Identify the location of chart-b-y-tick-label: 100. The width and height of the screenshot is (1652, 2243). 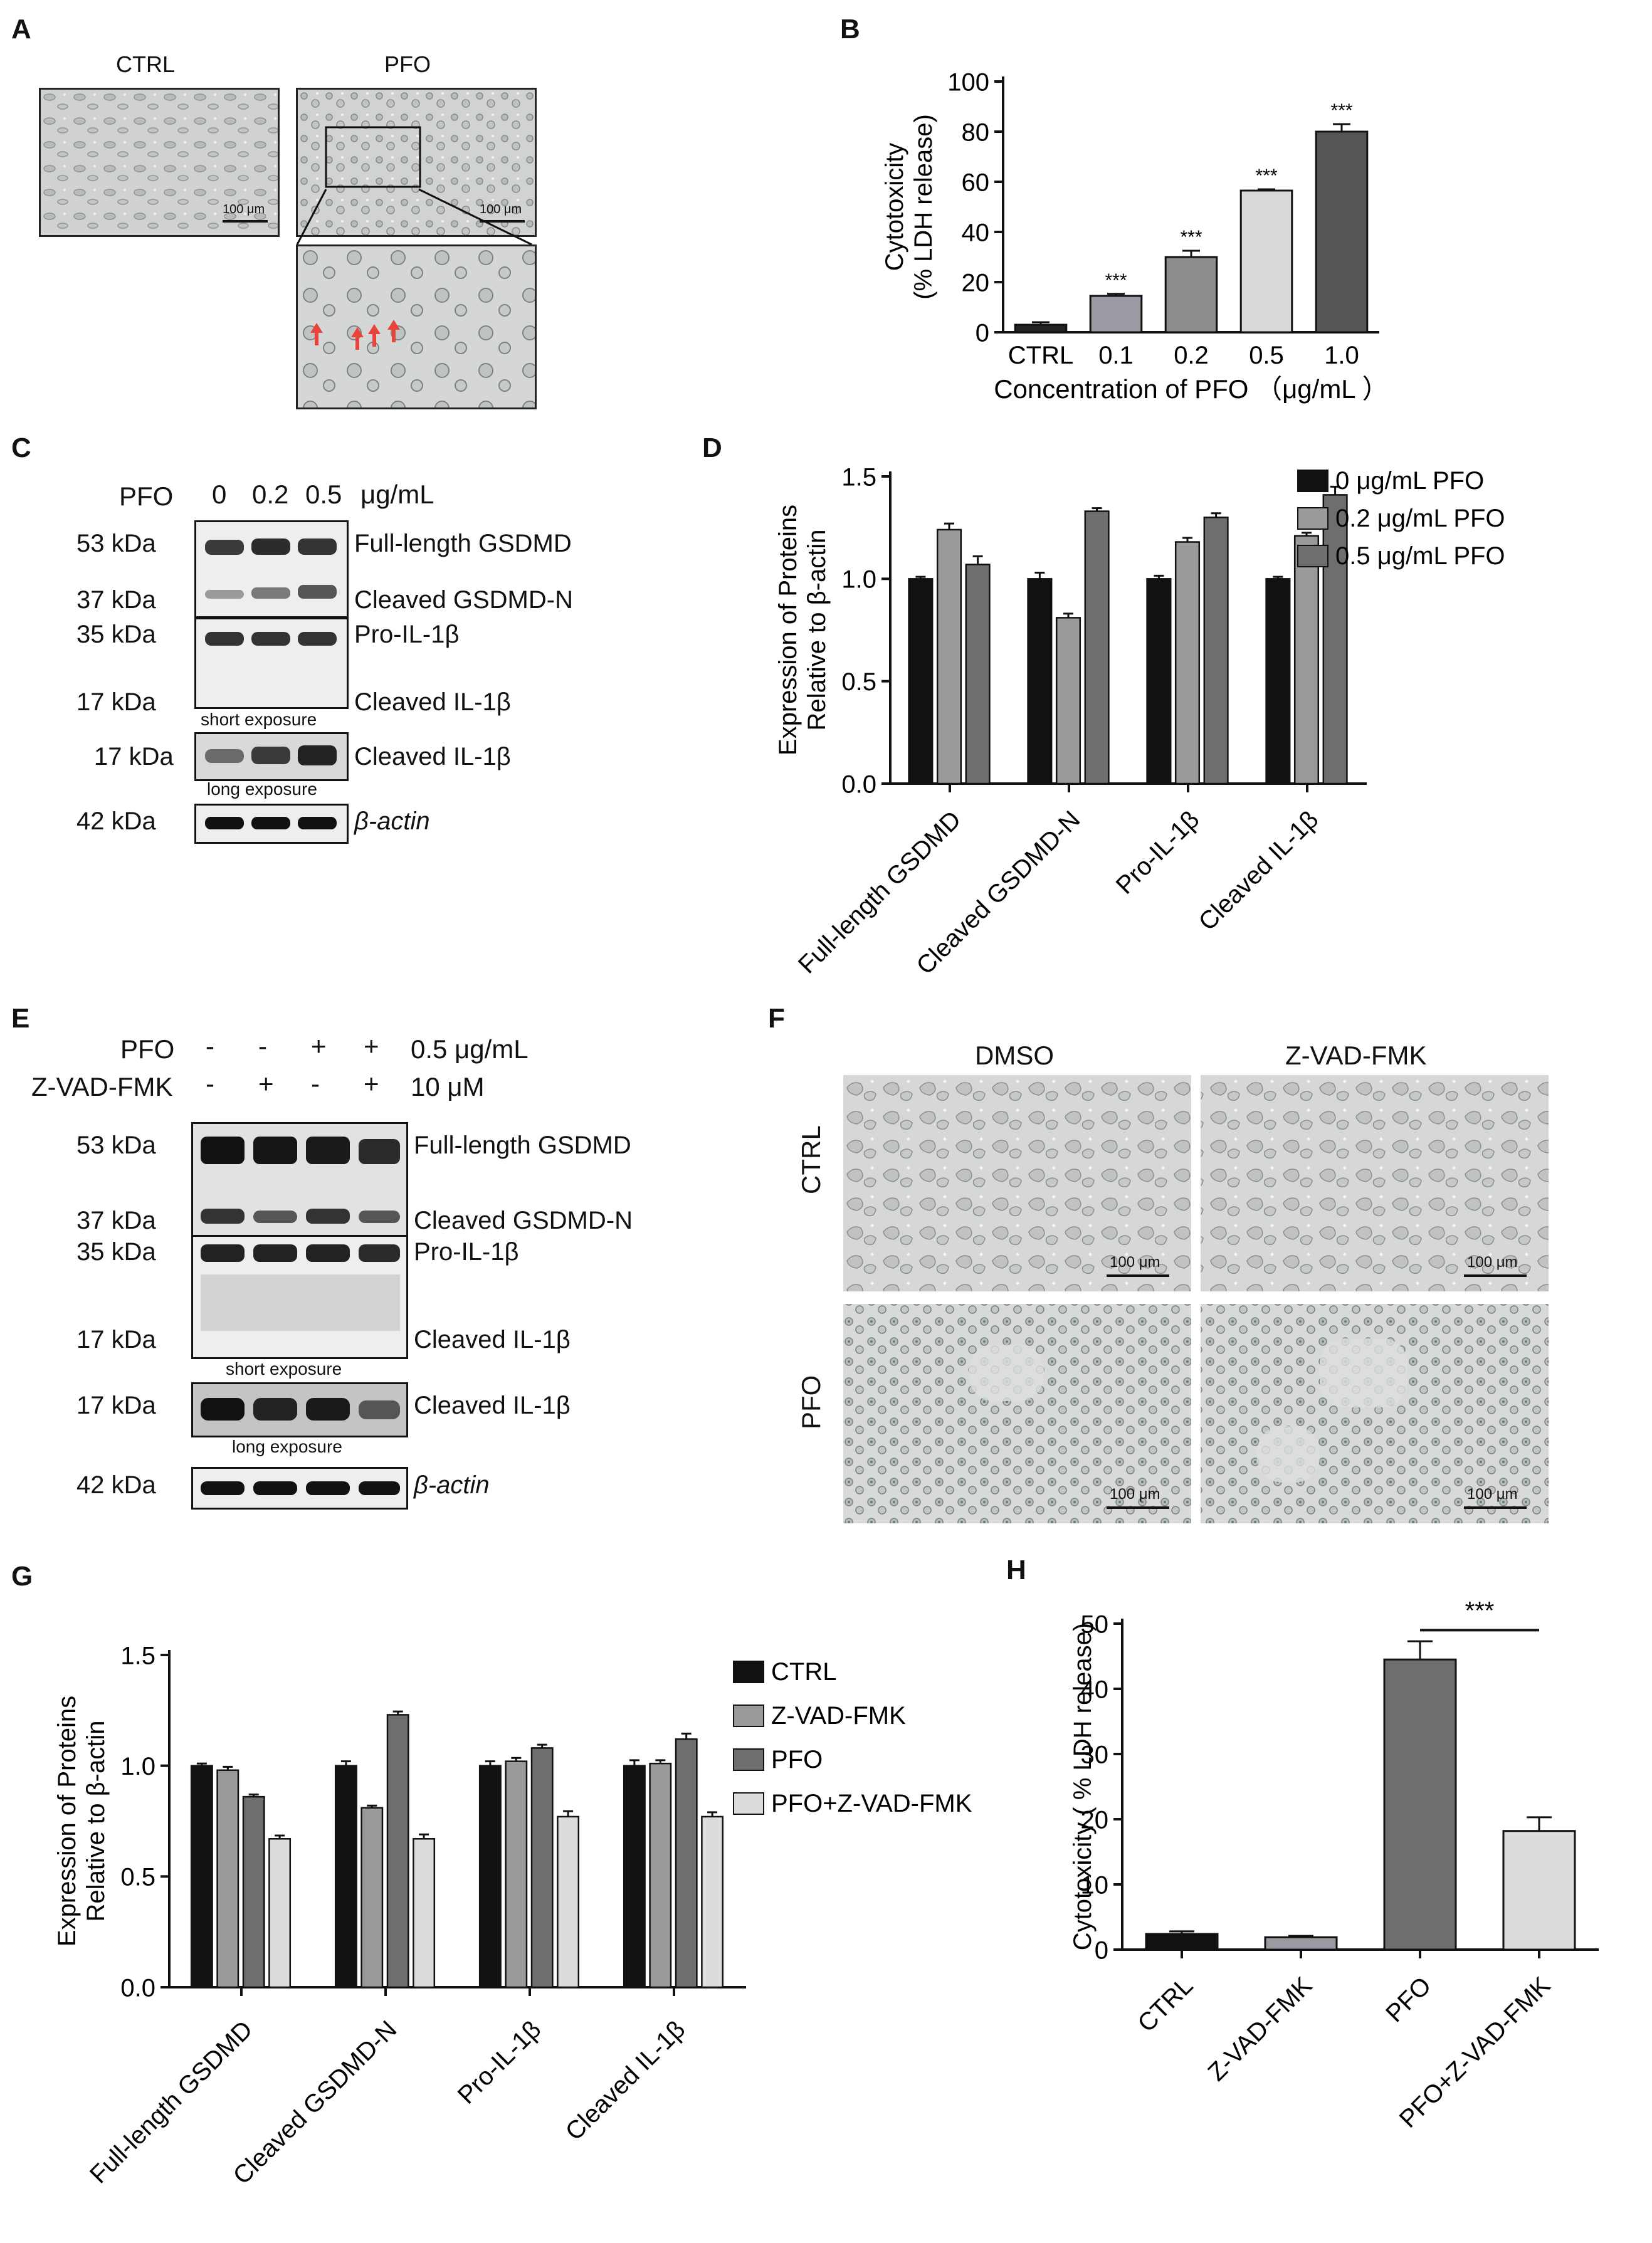
(968, 82).